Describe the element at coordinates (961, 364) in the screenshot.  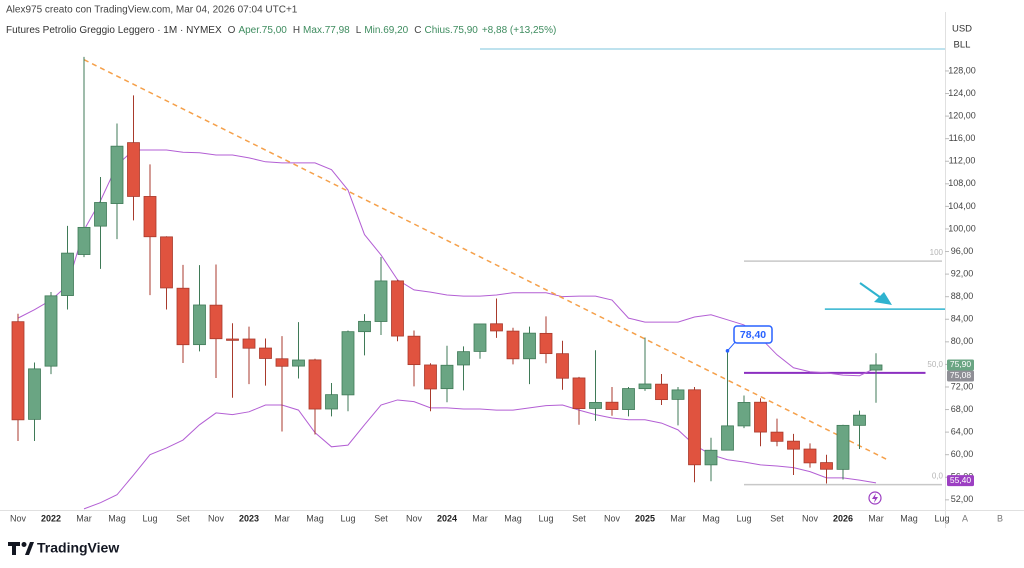
I see `price-label: 75,90` at that location.